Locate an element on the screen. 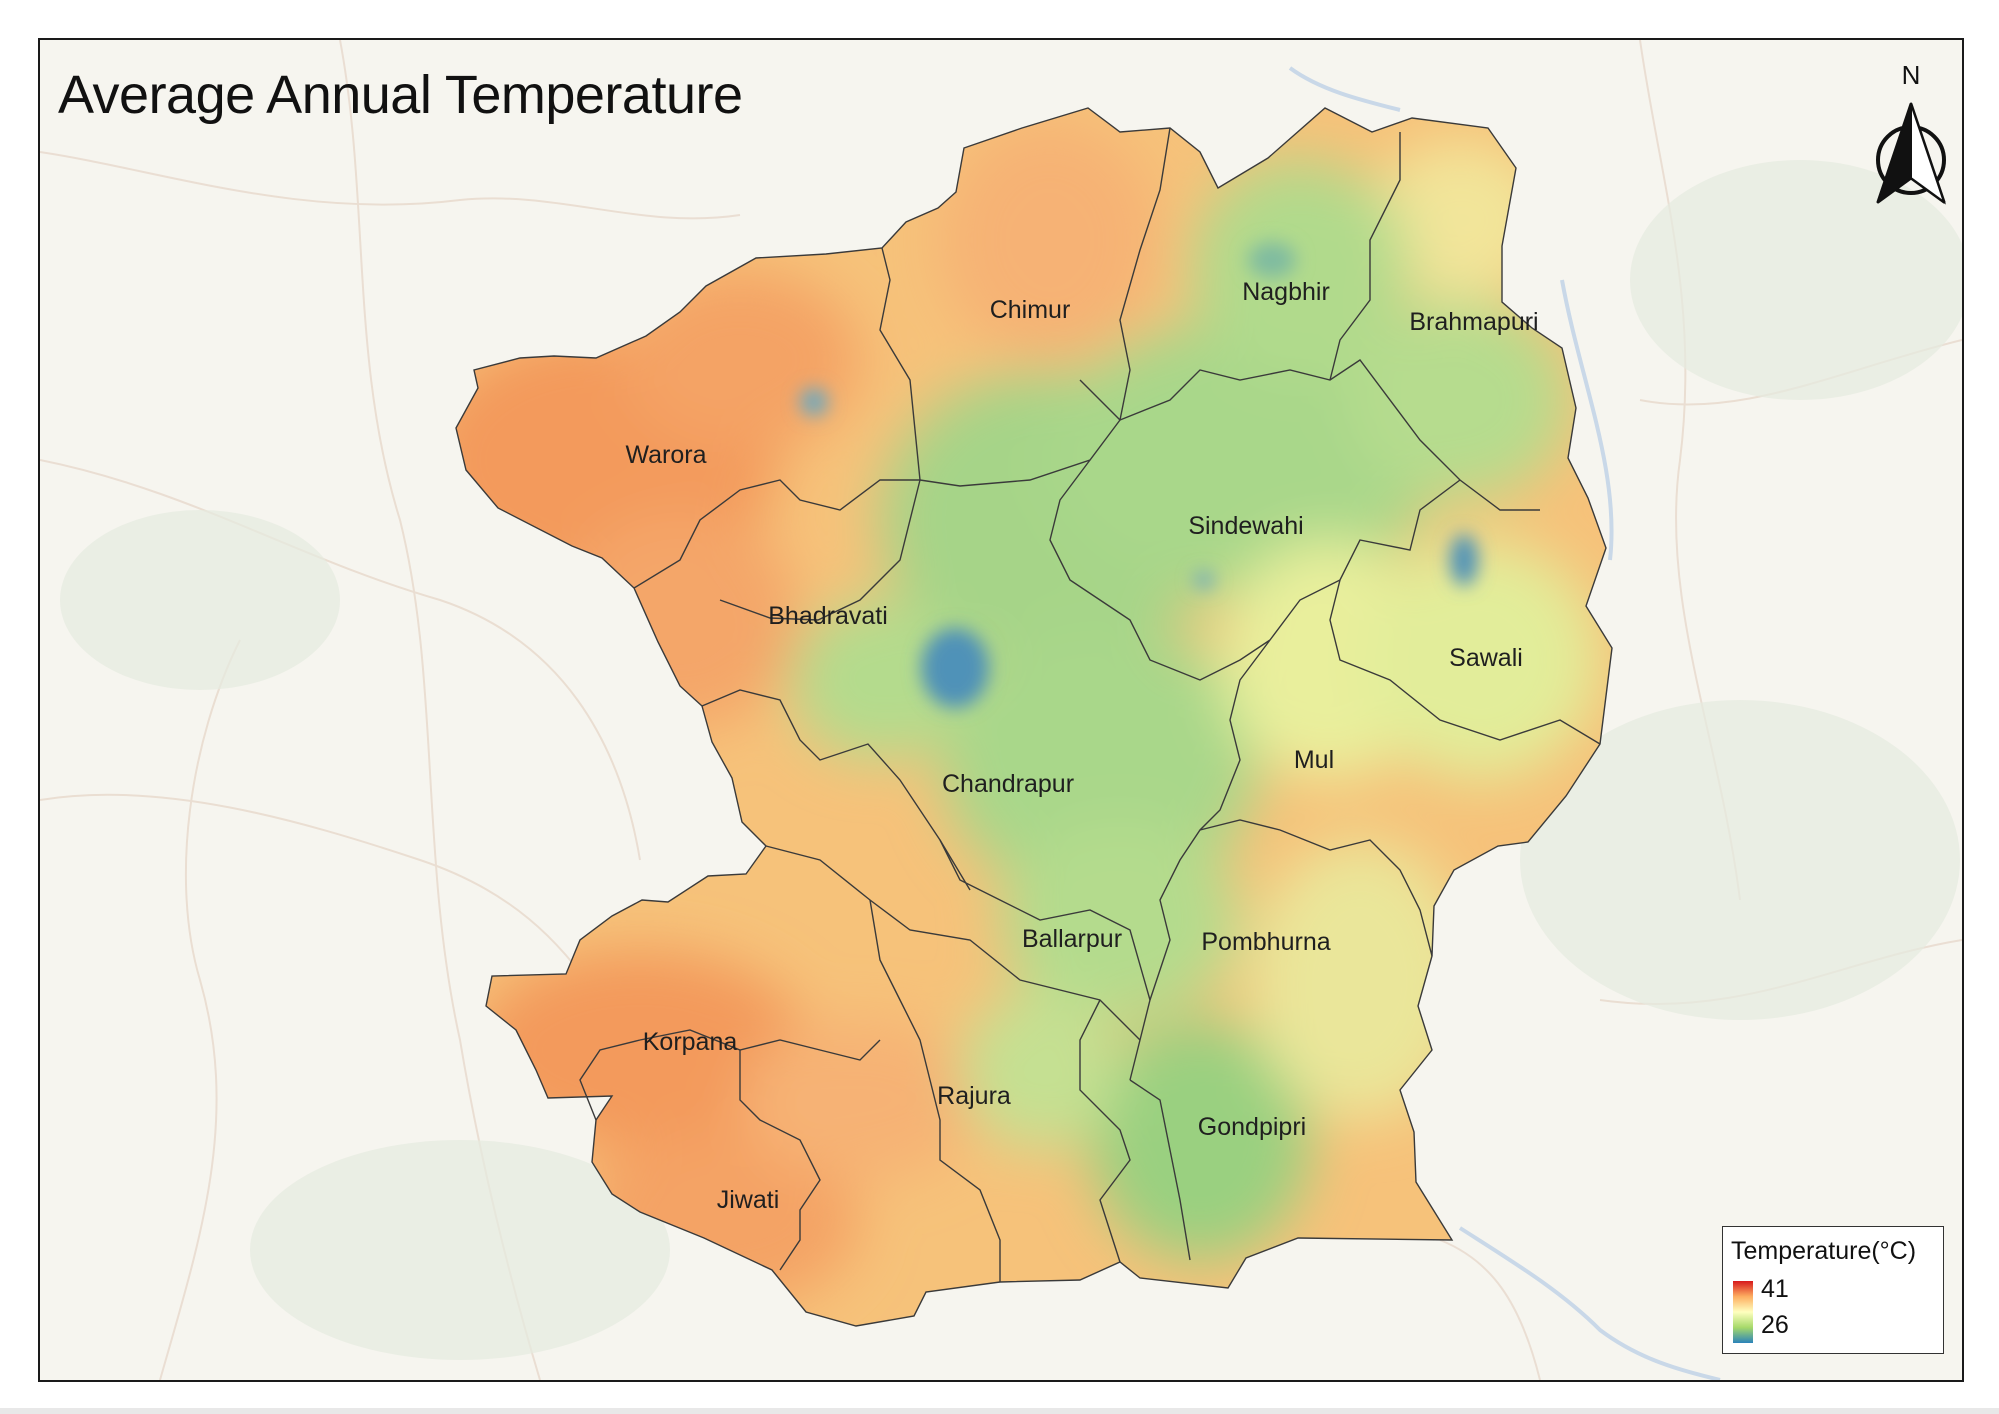 The width and height of the screenshot is (1999, 1414). north-letter: N is located at coordinates (1911, 75).